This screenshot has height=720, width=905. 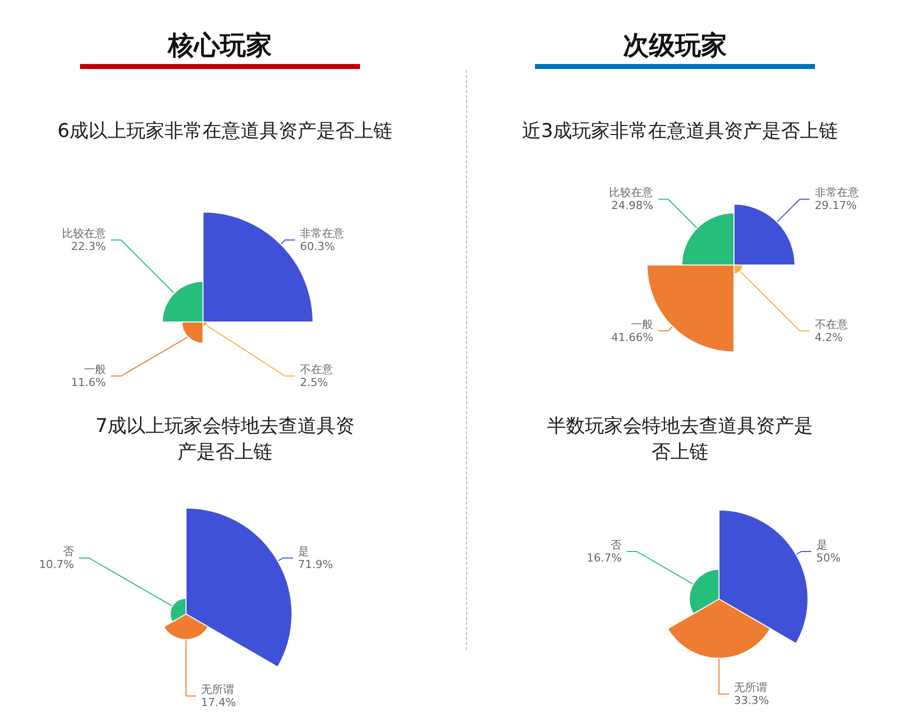 I want to click on data-label: 16.7%, so click(x=604, y=558).